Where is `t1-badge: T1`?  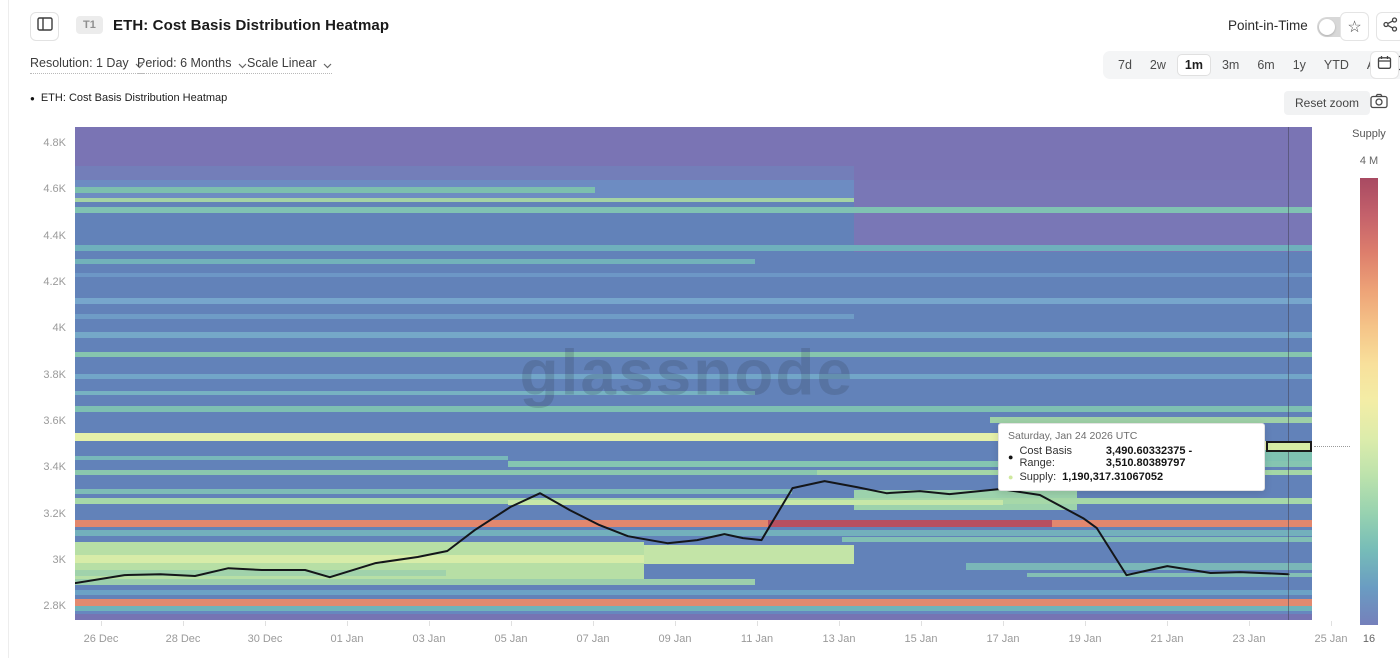 t1-badge: T1 is located at coordinates (89, 25).